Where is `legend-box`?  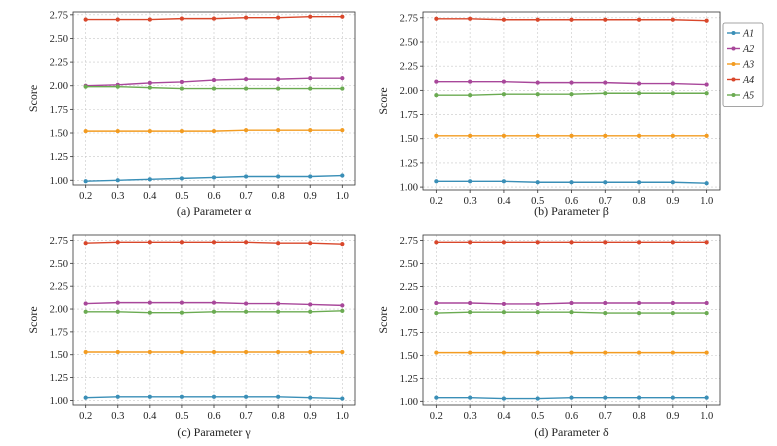 legend-box is located at coordinates (743, 64).